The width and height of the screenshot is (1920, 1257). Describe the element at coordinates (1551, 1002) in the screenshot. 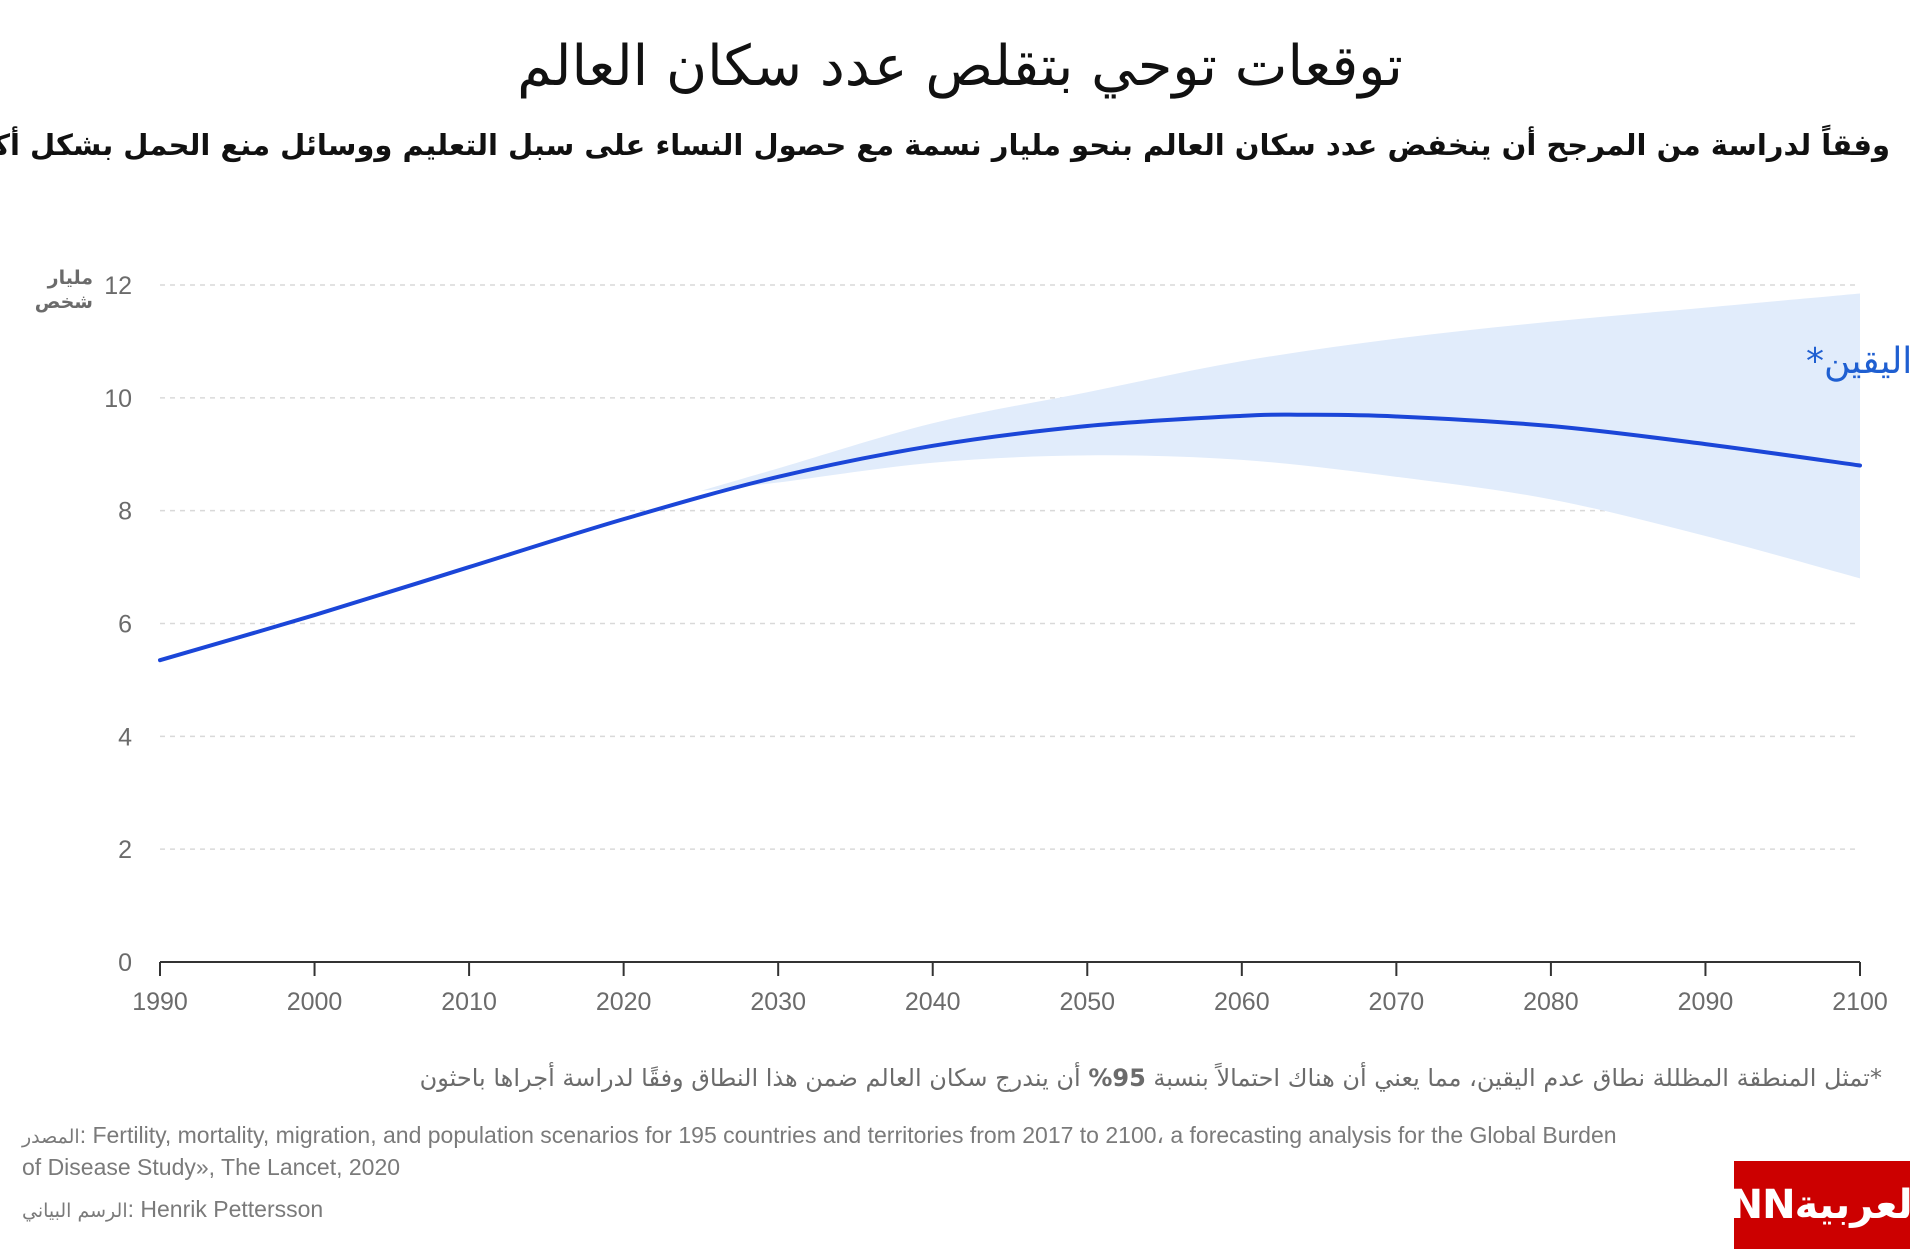

I see `x-tick-label-2080: 2080` at that location.